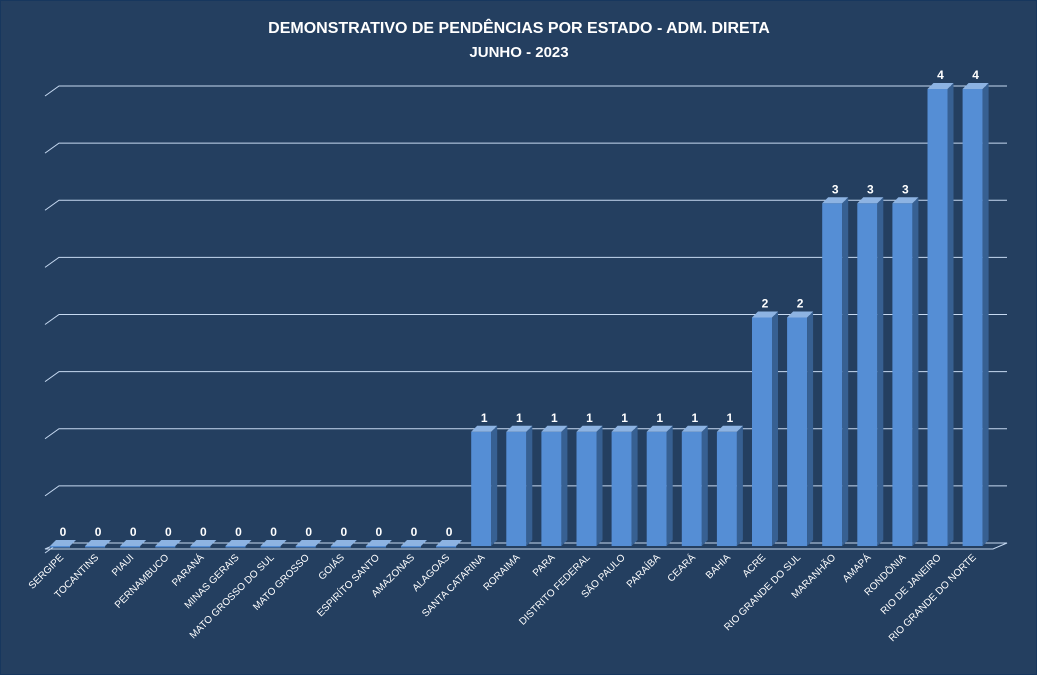 The height and width of the screenshot is (675, 1037). What do you see at coordinates (348, 585) in the screenshot?
I see `tick-label-9: ESPIRÍTO SANTO` at bounding box center [348, 585].